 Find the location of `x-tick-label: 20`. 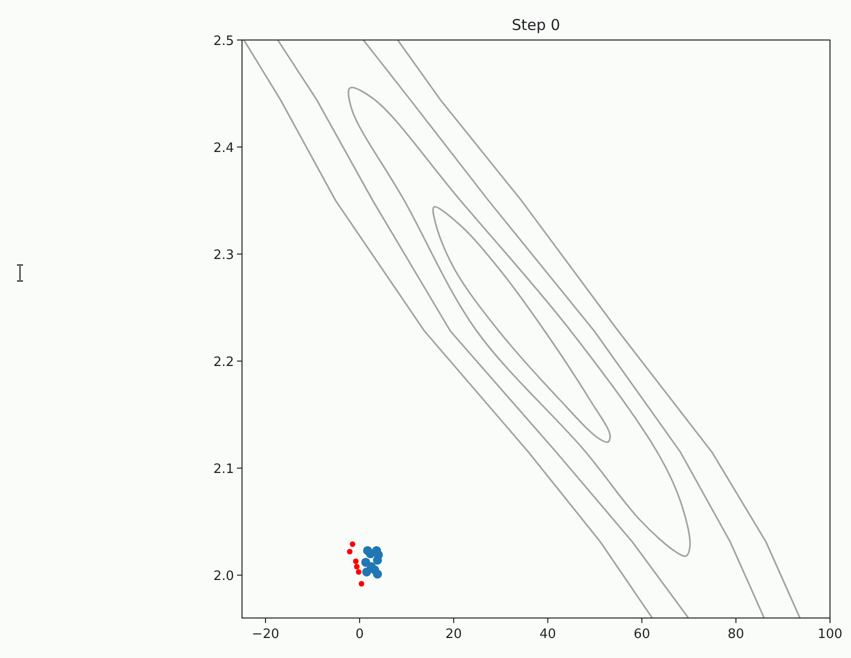

x-tick-label: 20 is located at coordinates (453, 634).